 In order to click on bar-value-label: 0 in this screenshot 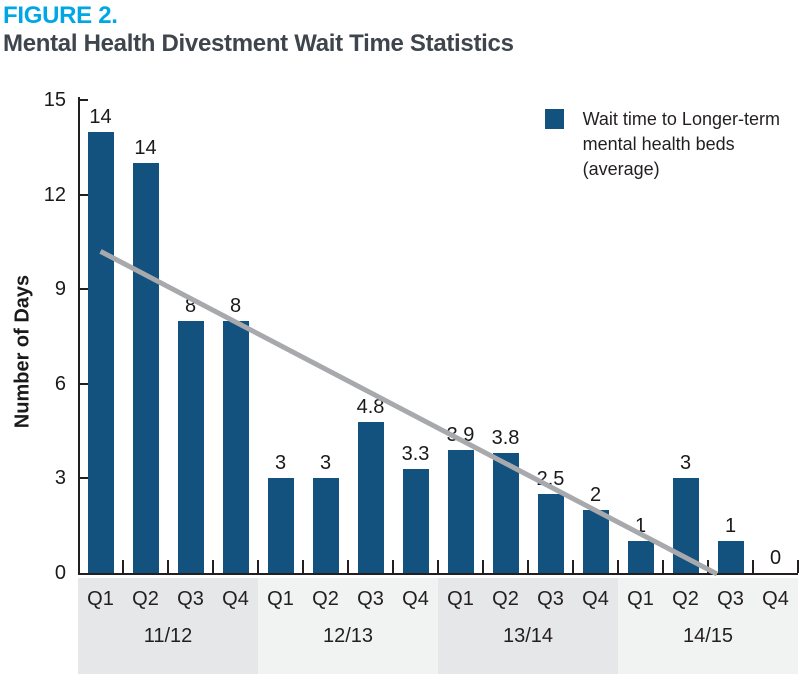, I will do `click(775, 558)`.